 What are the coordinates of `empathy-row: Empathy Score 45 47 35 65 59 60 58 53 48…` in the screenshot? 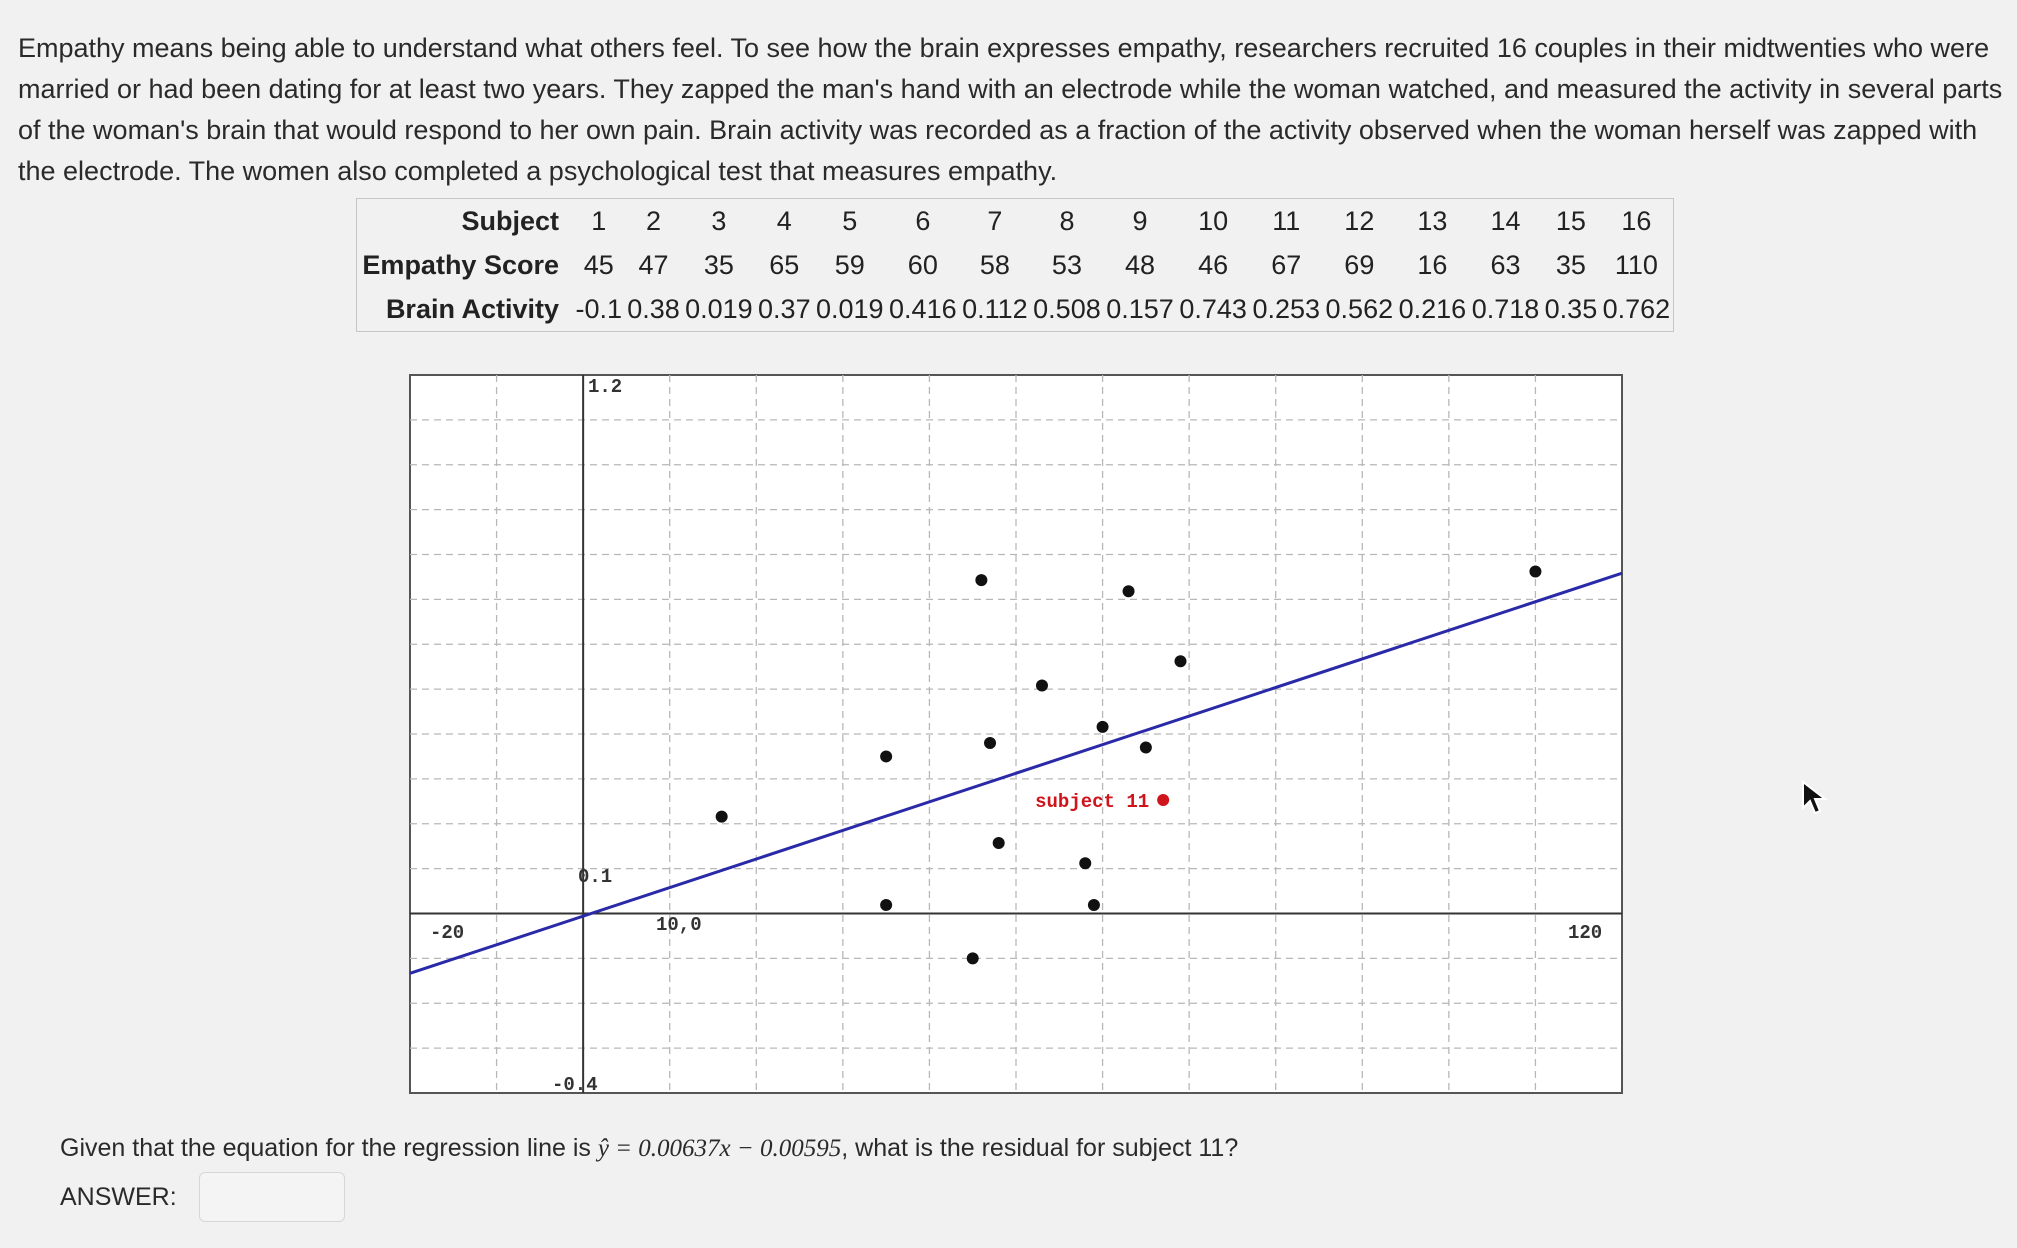 It's located at (1015, 265).